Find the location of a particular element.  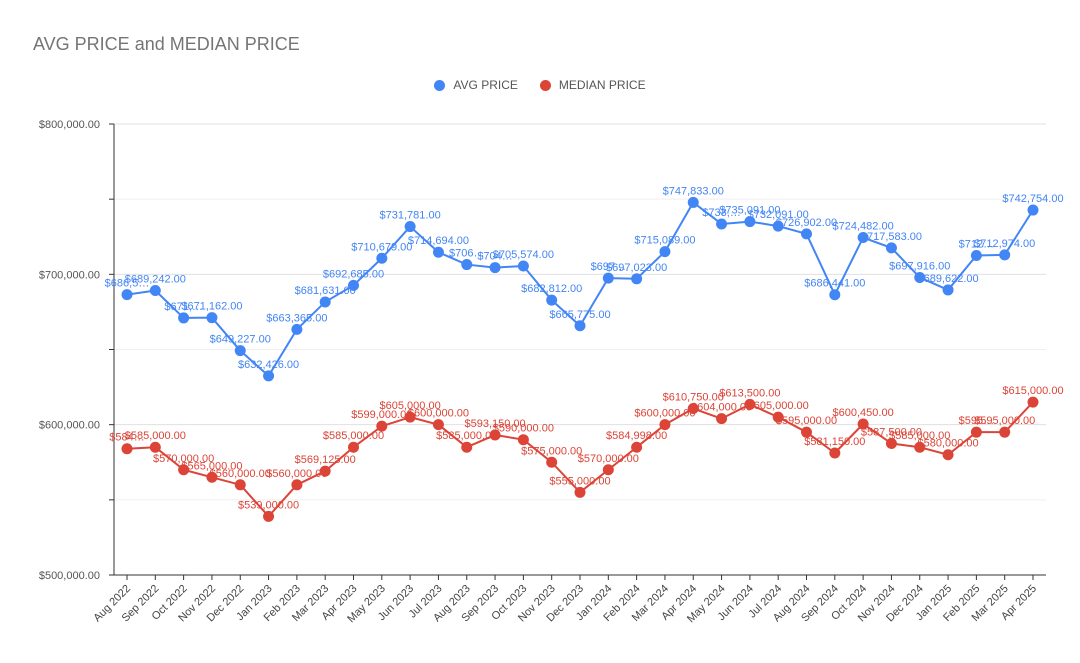

median-price-data-label: $539,000.00 is located at coordinates (268, 505).